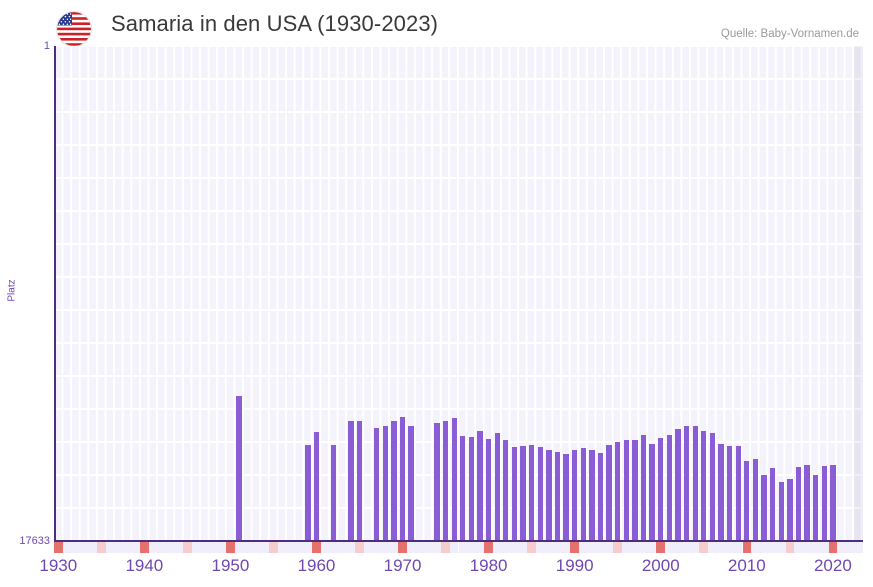 This screenshot has height=587, width=873. I want to click on x-tick-label-1930: 1930, so click(58, 565).